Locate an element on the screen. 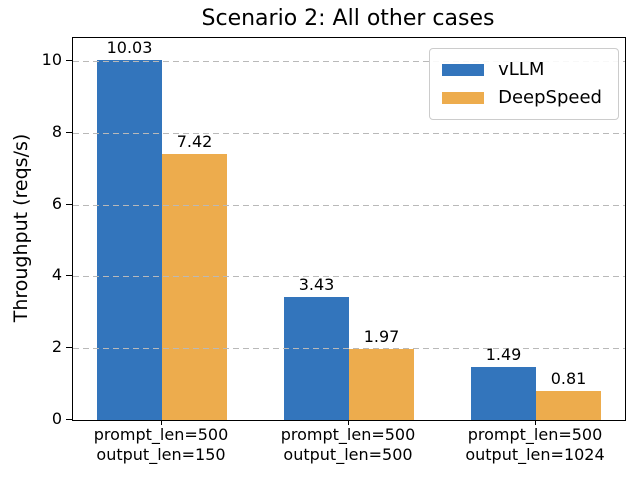 The image size is (640, 480). xtick-mark-group1 is located at coordinates (161, 422).